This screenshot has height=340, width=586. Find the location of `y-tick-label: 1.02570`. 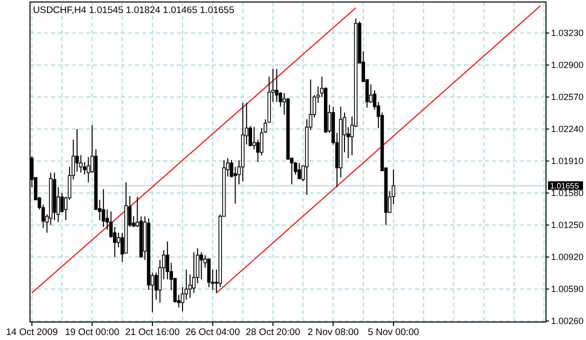

y-tick-label: 1.02570 is located at coordinates (567, 97).